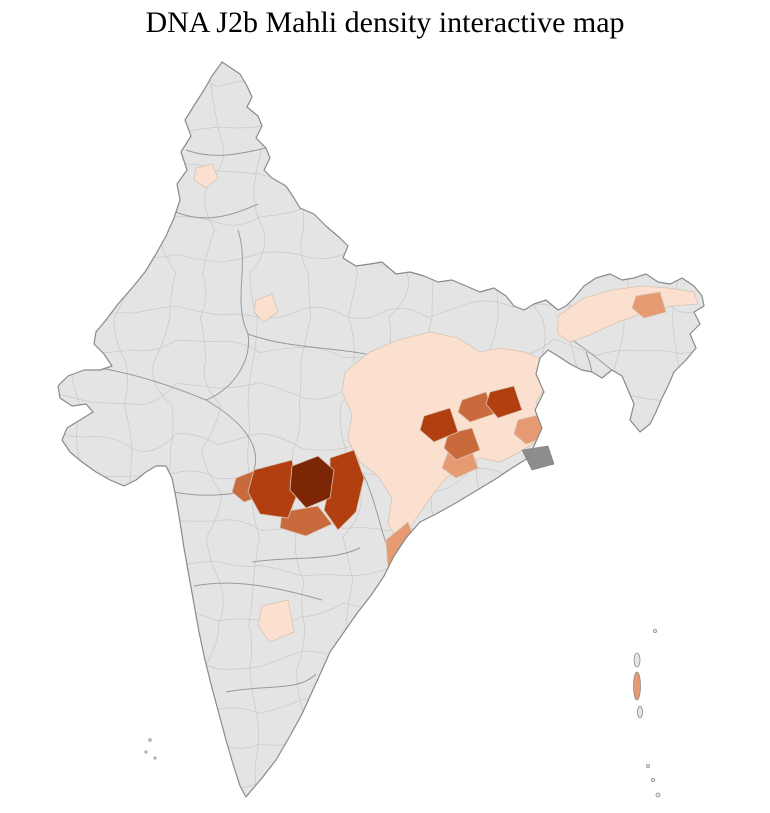  I want to click on district-highest-central-core, so click(312, 482).